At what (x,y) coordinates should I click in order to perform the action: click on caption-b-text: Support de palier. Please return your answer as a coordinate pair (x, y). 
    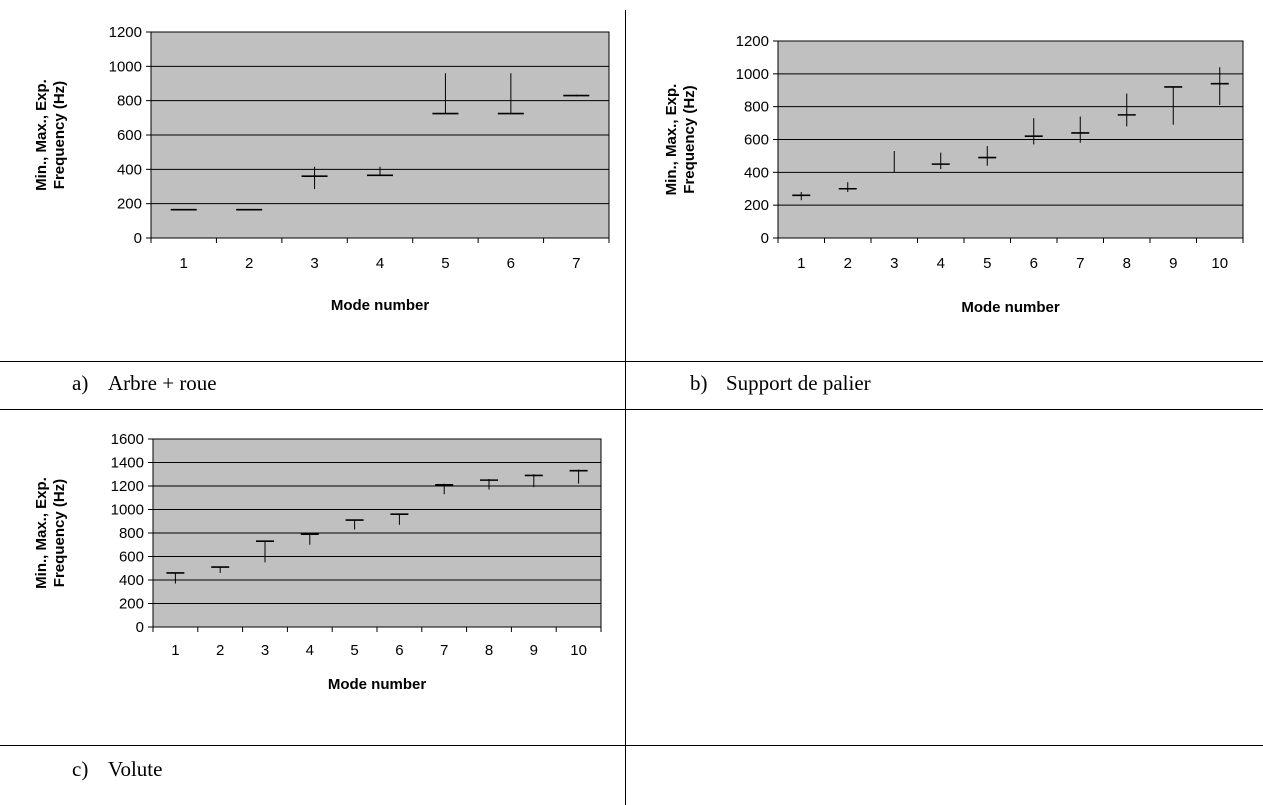
    Looking at the image, I should click on (798, 383).